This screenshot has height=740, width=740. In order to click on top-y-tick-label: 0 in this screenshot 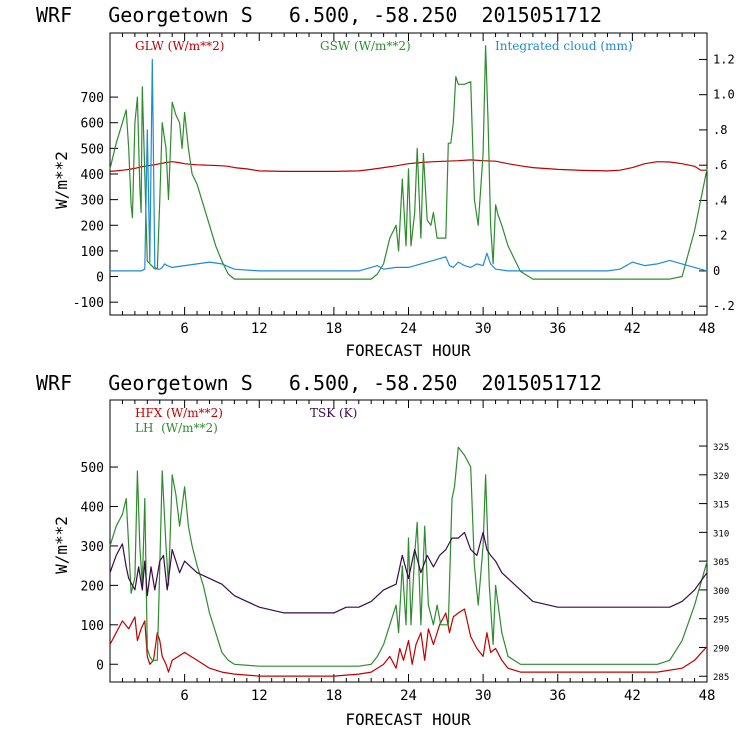, I will do `click(100, 278)`.